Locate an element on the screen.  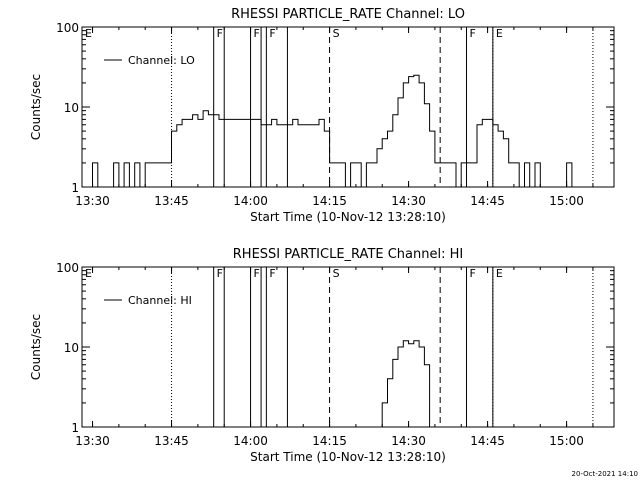
chart-title: RHESSI PARTICLE_RATE Channel: HI is located at coordinates (348, 254).